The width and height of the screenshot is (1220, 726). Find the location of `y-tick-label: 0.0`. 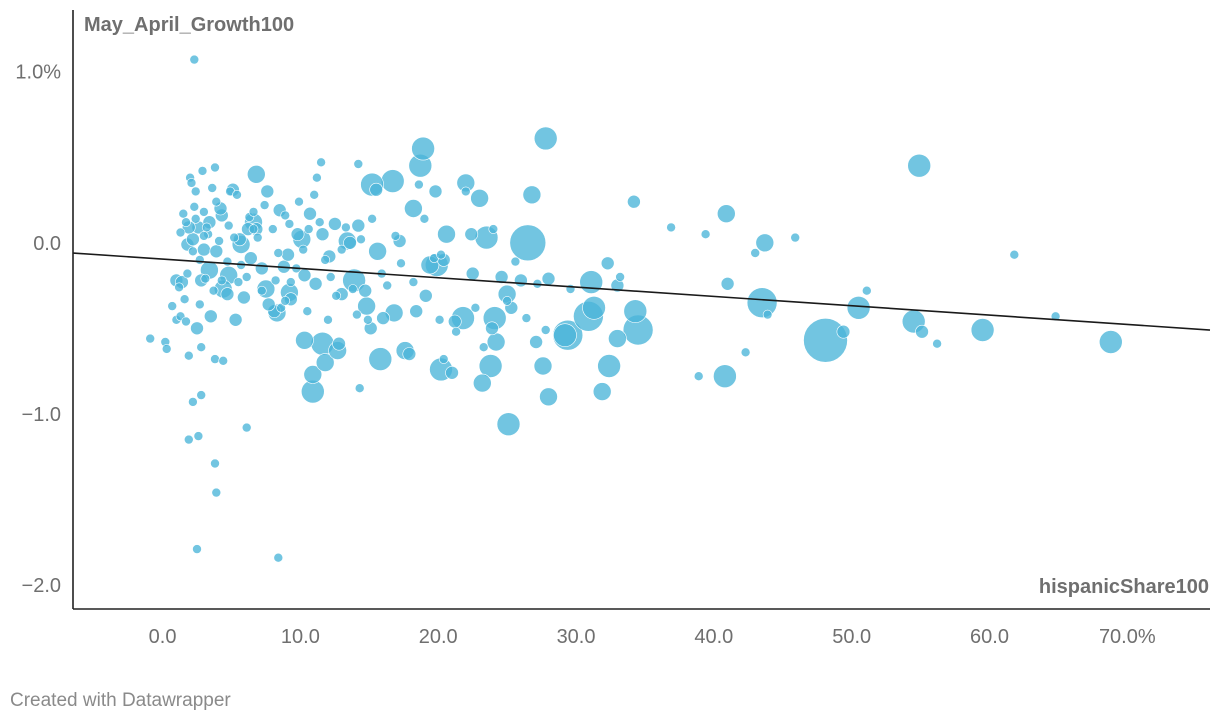

y-tick-label: 0.0 is located at coordinates (47, 244).